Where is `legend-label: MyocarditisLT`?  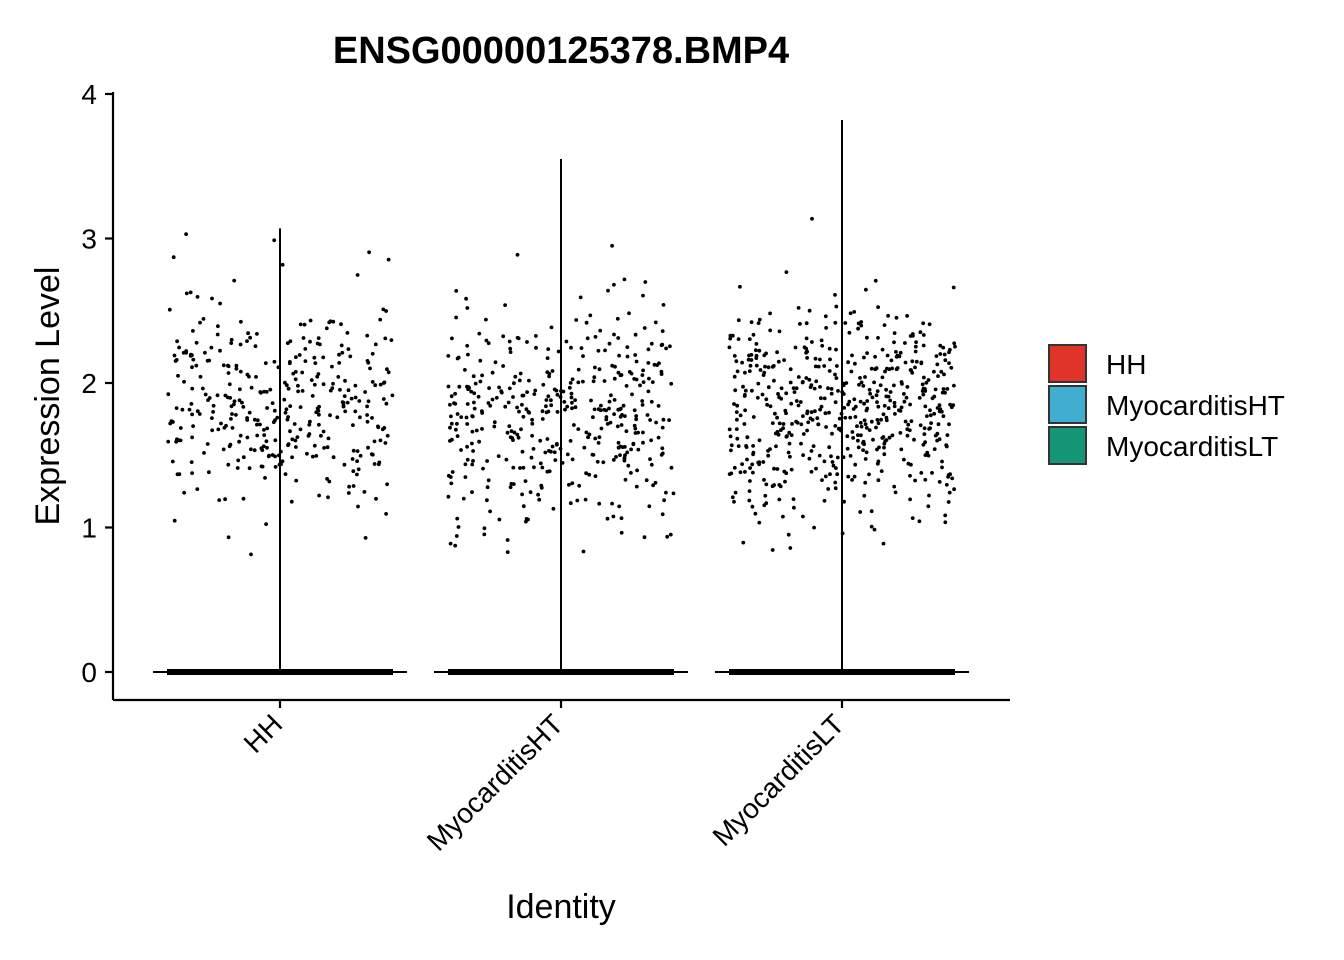
legend-label: MyocarditisLT is located at coordinates (1192, 446).